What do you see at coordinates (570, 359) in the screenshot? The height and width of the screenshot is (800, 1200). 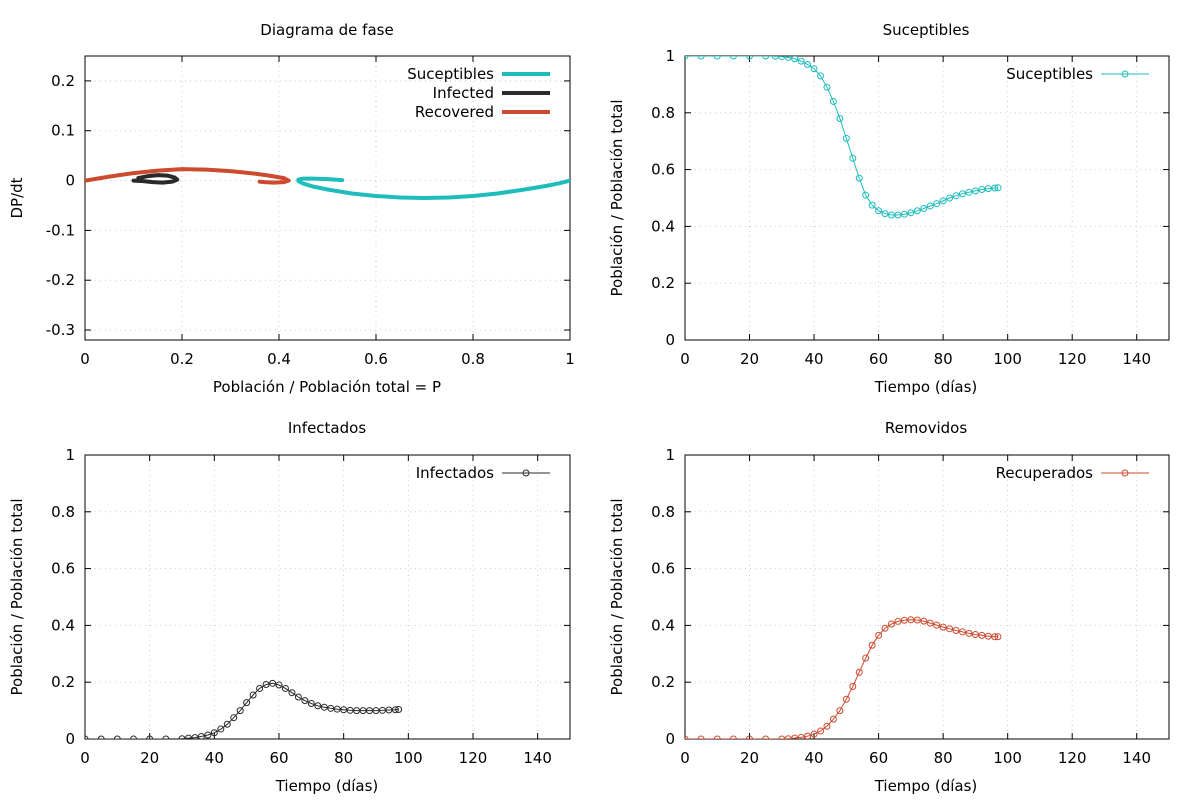 I see `x-tick-label: 1` at bounding box center [570, 359].